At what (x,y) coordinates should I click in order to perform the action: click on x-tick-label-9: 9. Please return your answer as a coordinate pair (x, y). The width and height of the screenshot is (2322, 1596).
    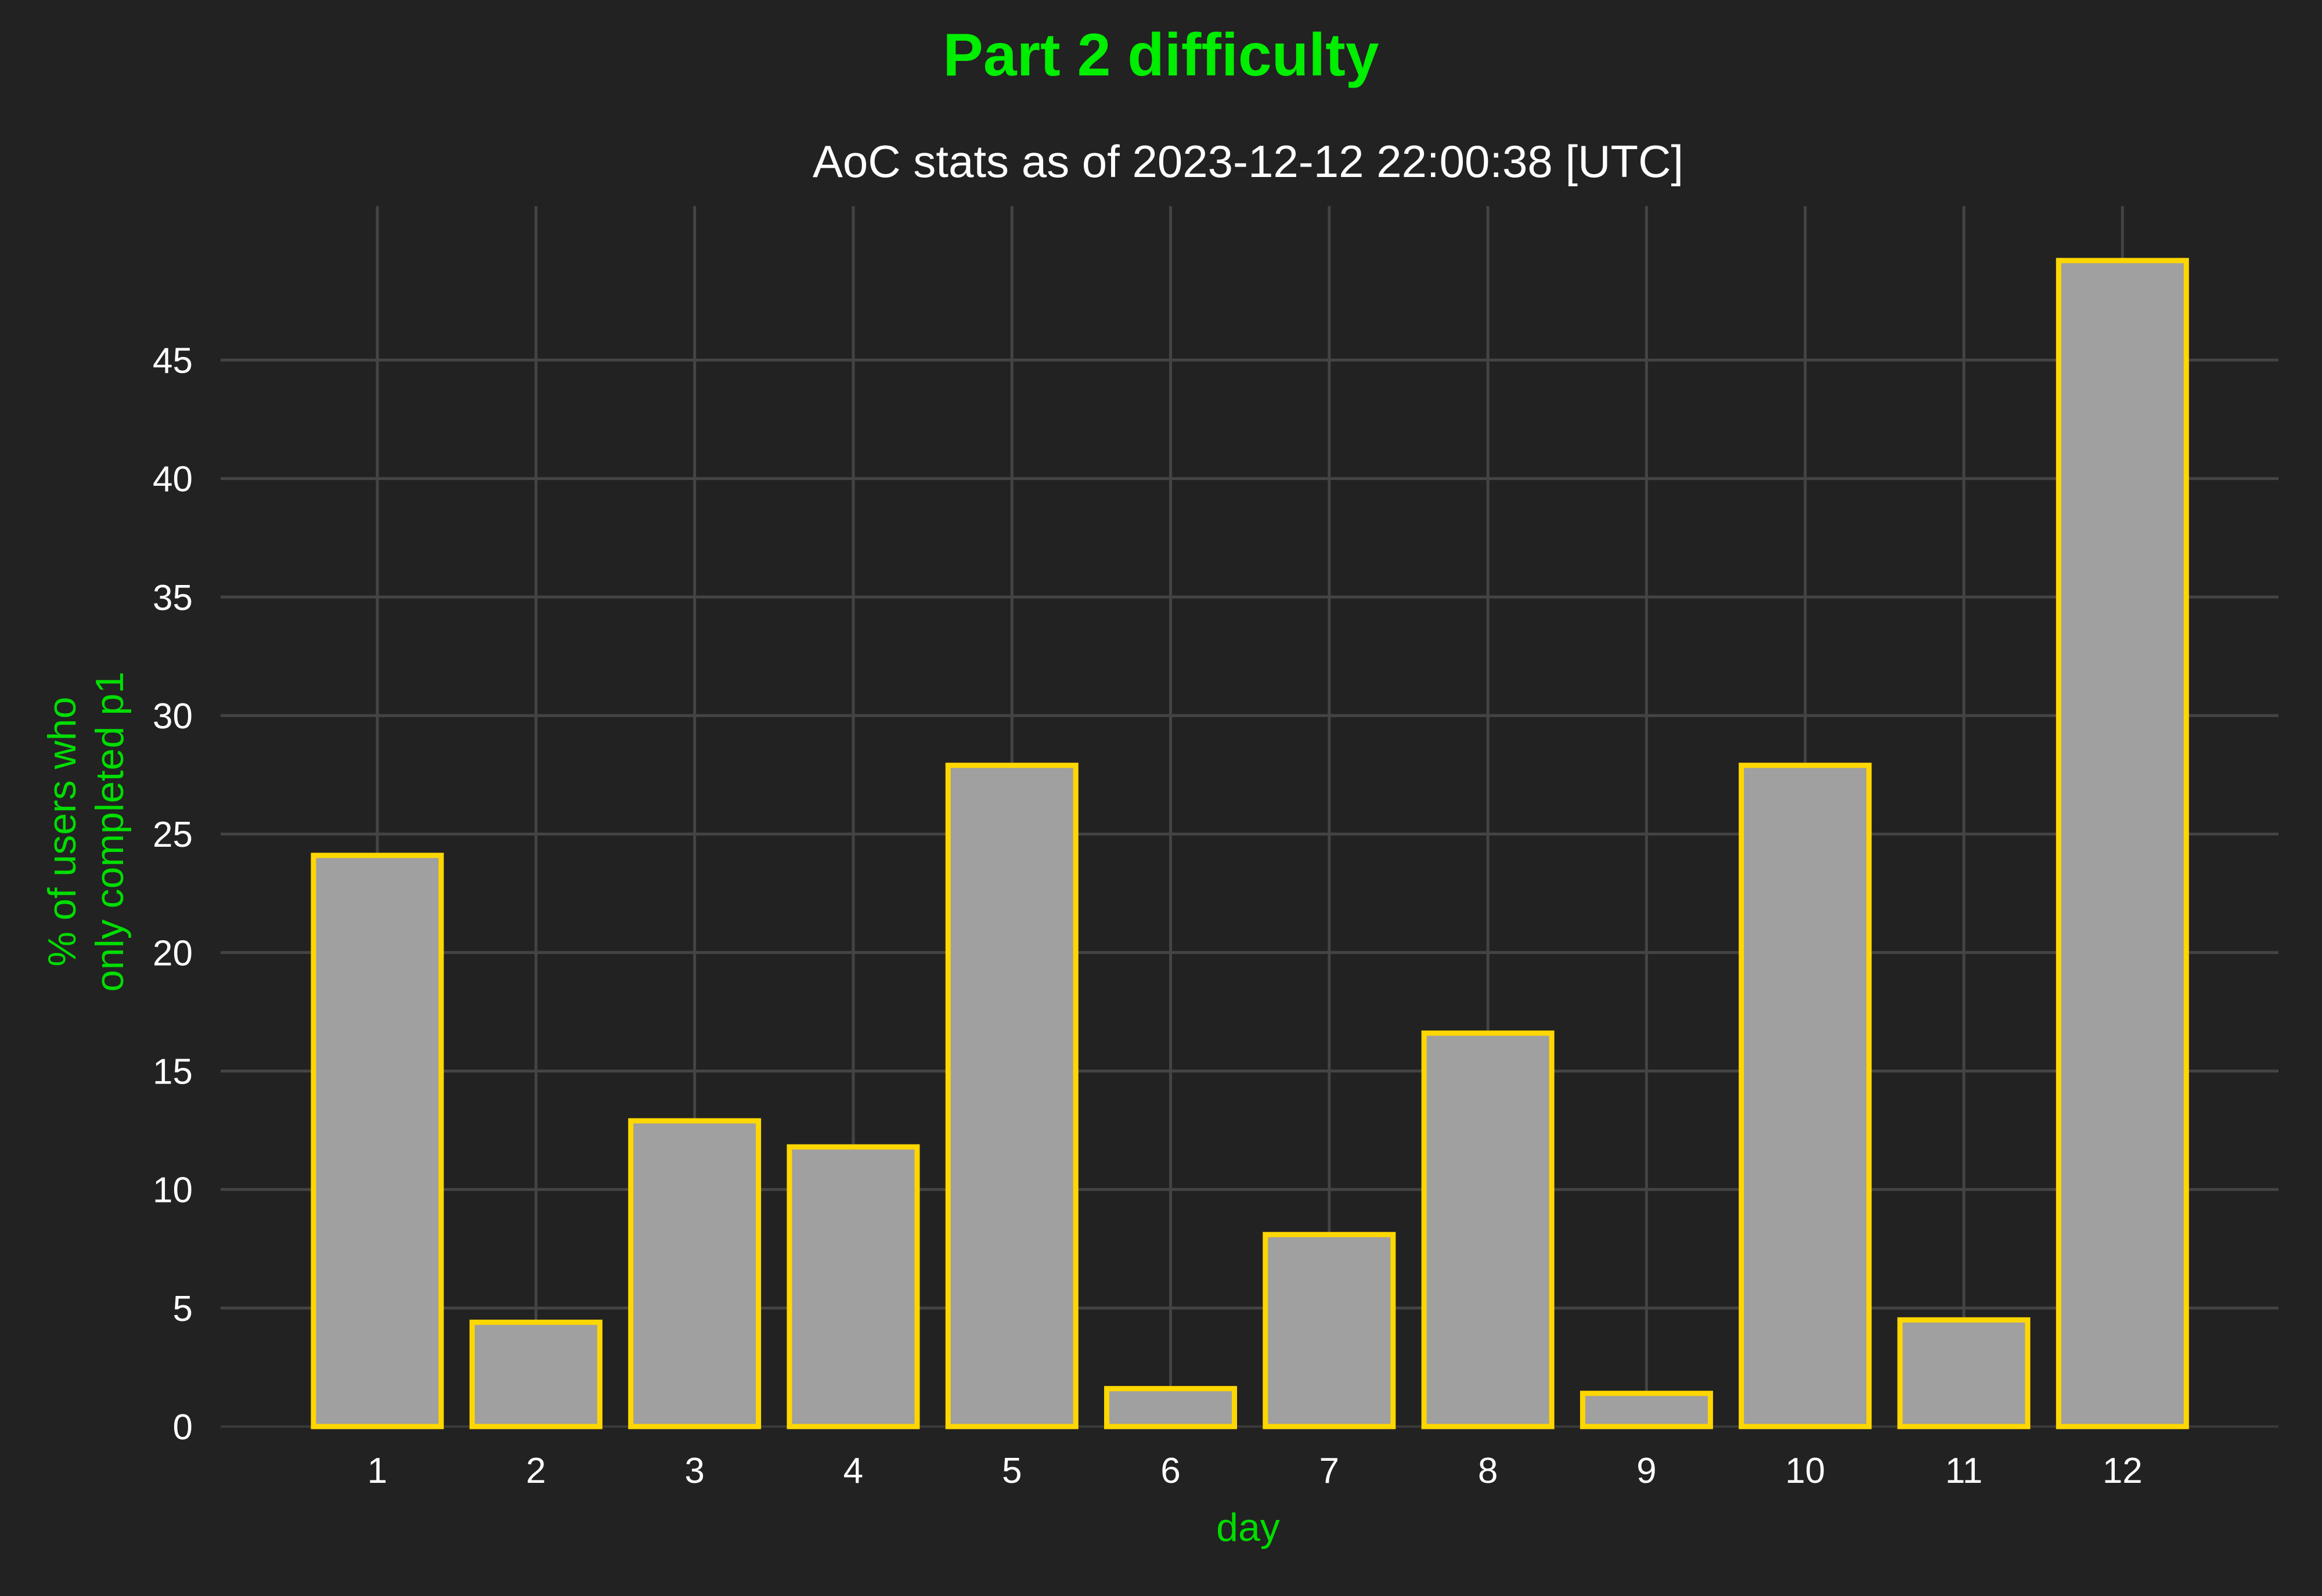
    Looking at the image, I should click on (1646, 1471).